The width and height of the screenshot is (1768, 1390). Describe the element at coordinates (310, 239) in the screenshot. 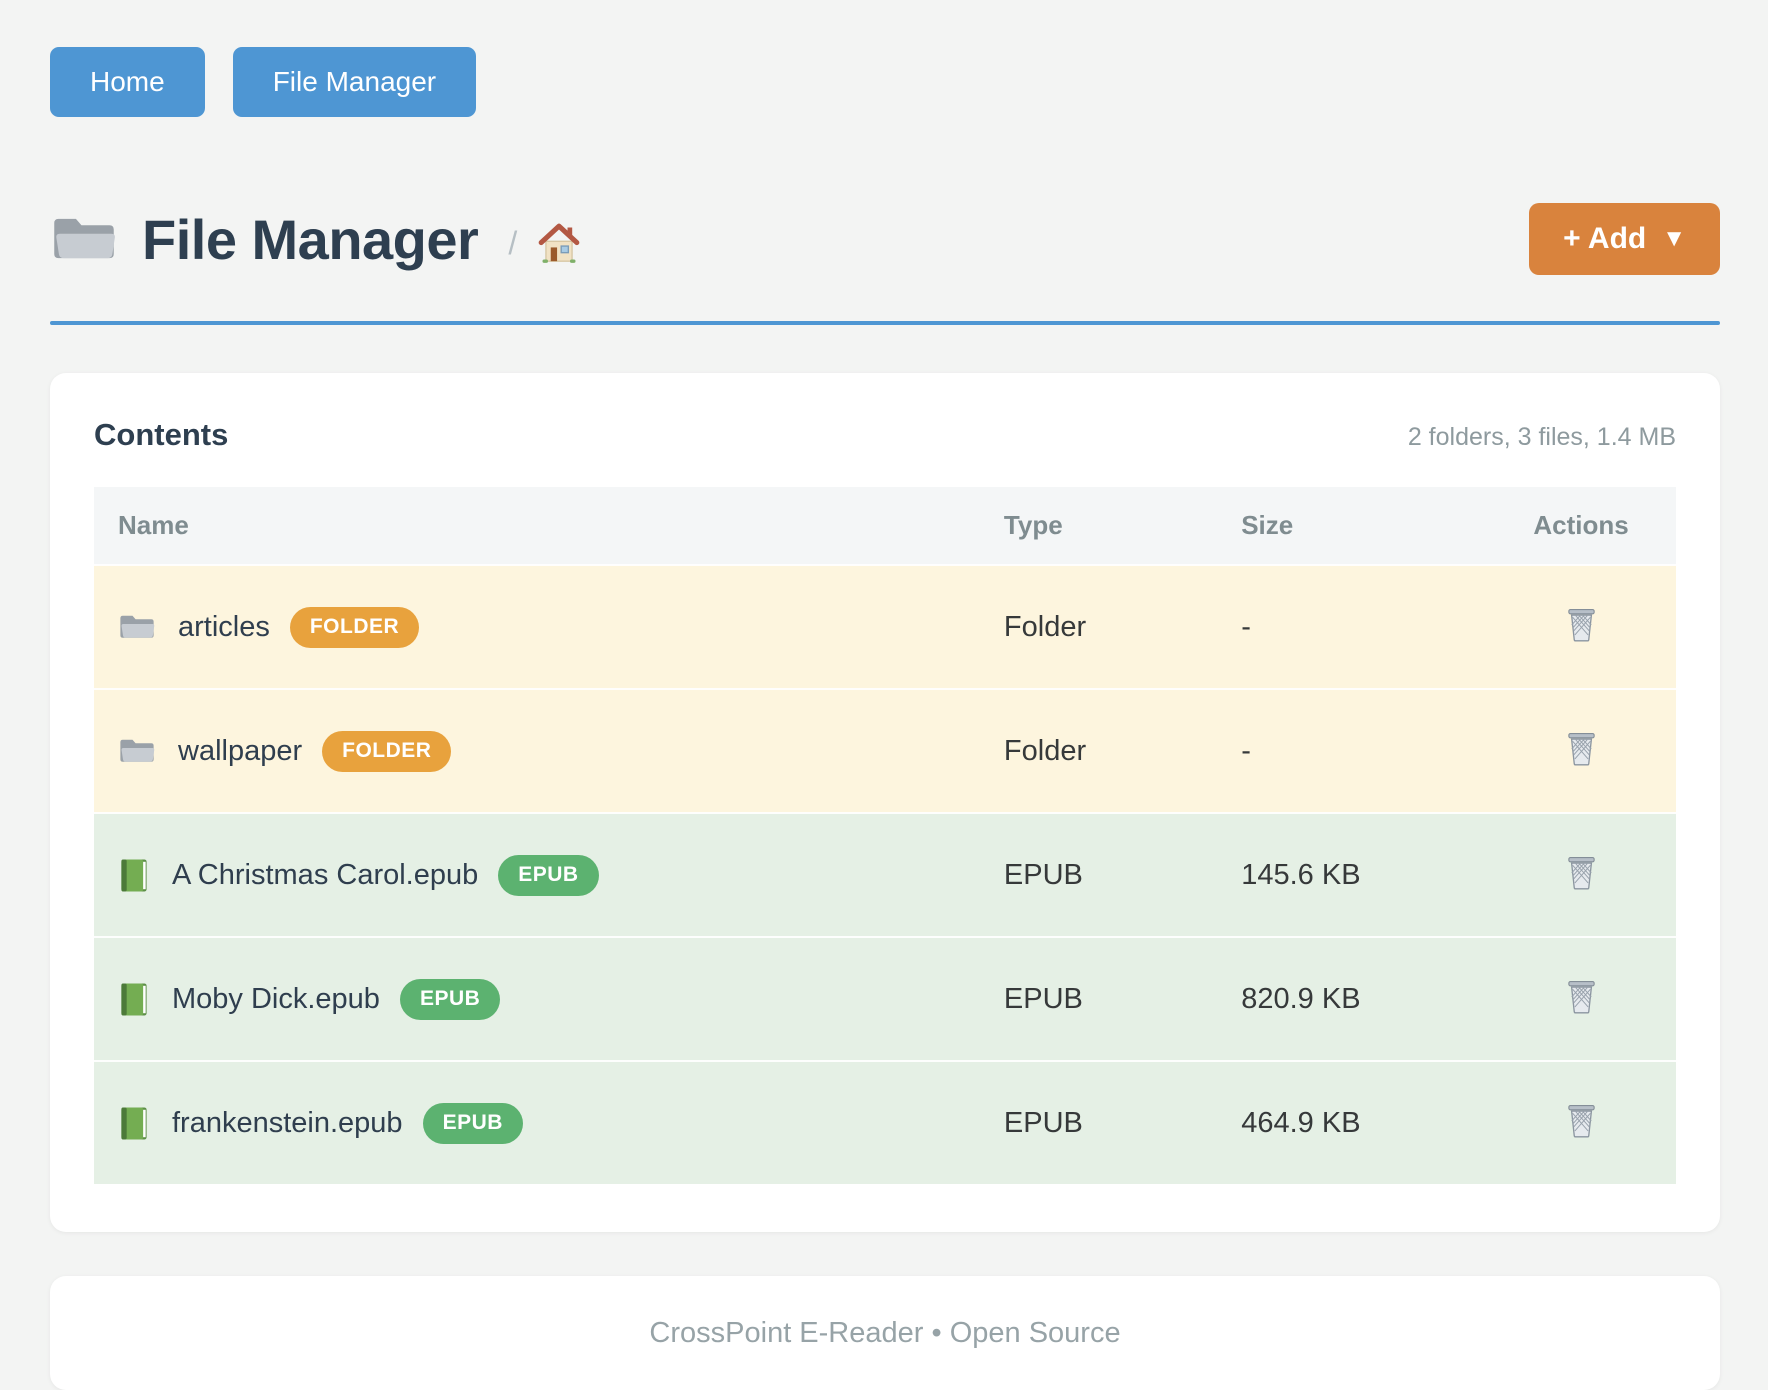

I see `page-title: File Manager` at that location.